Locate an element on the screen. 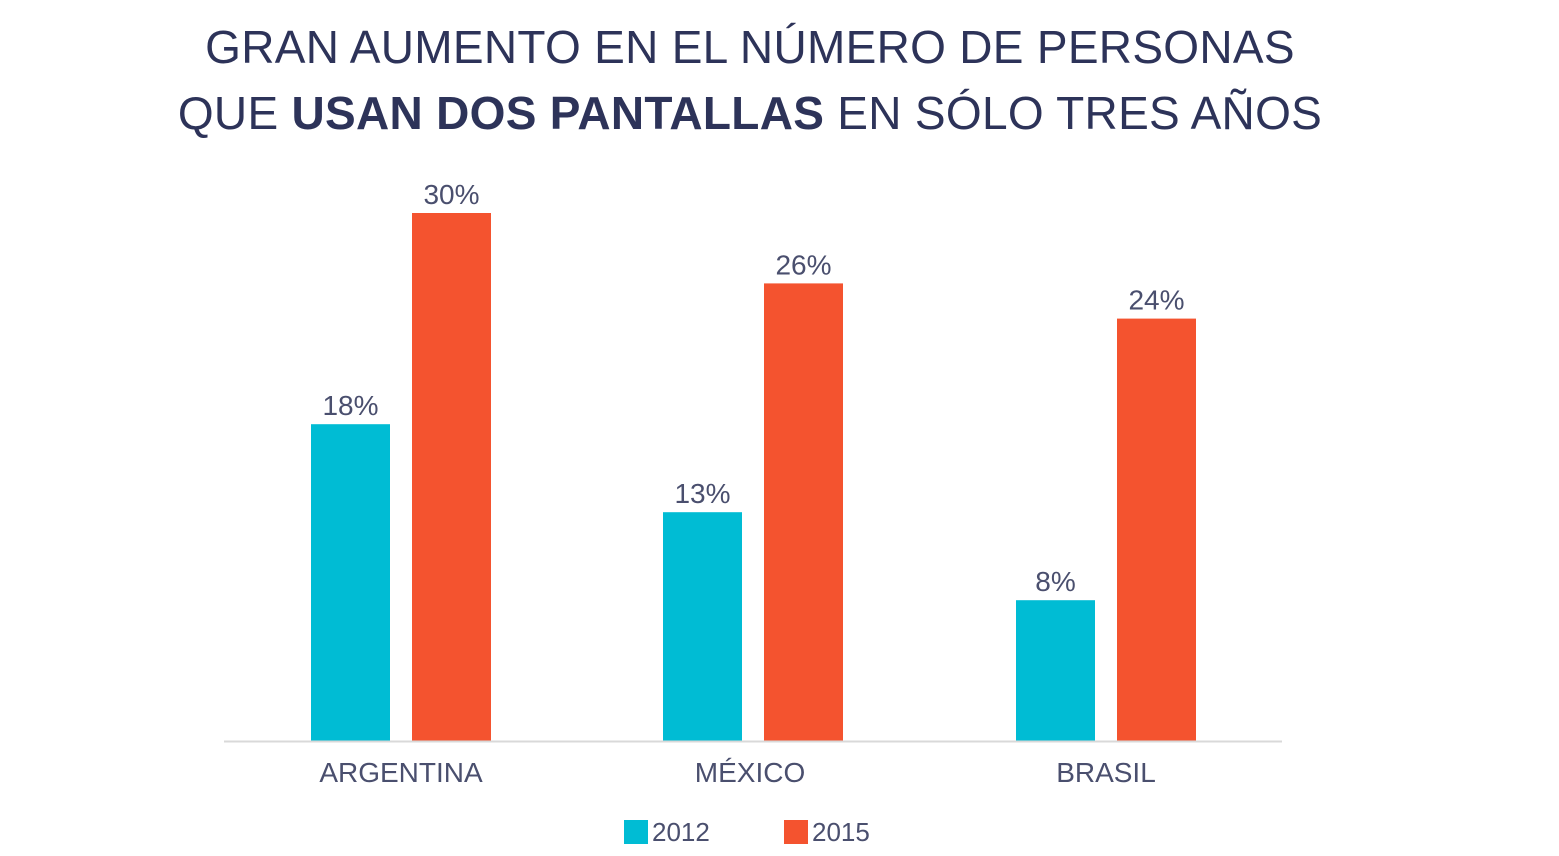  title-line-2-emphasis: USAN DOS PANTALLAS is located at coordinates (558, 113).